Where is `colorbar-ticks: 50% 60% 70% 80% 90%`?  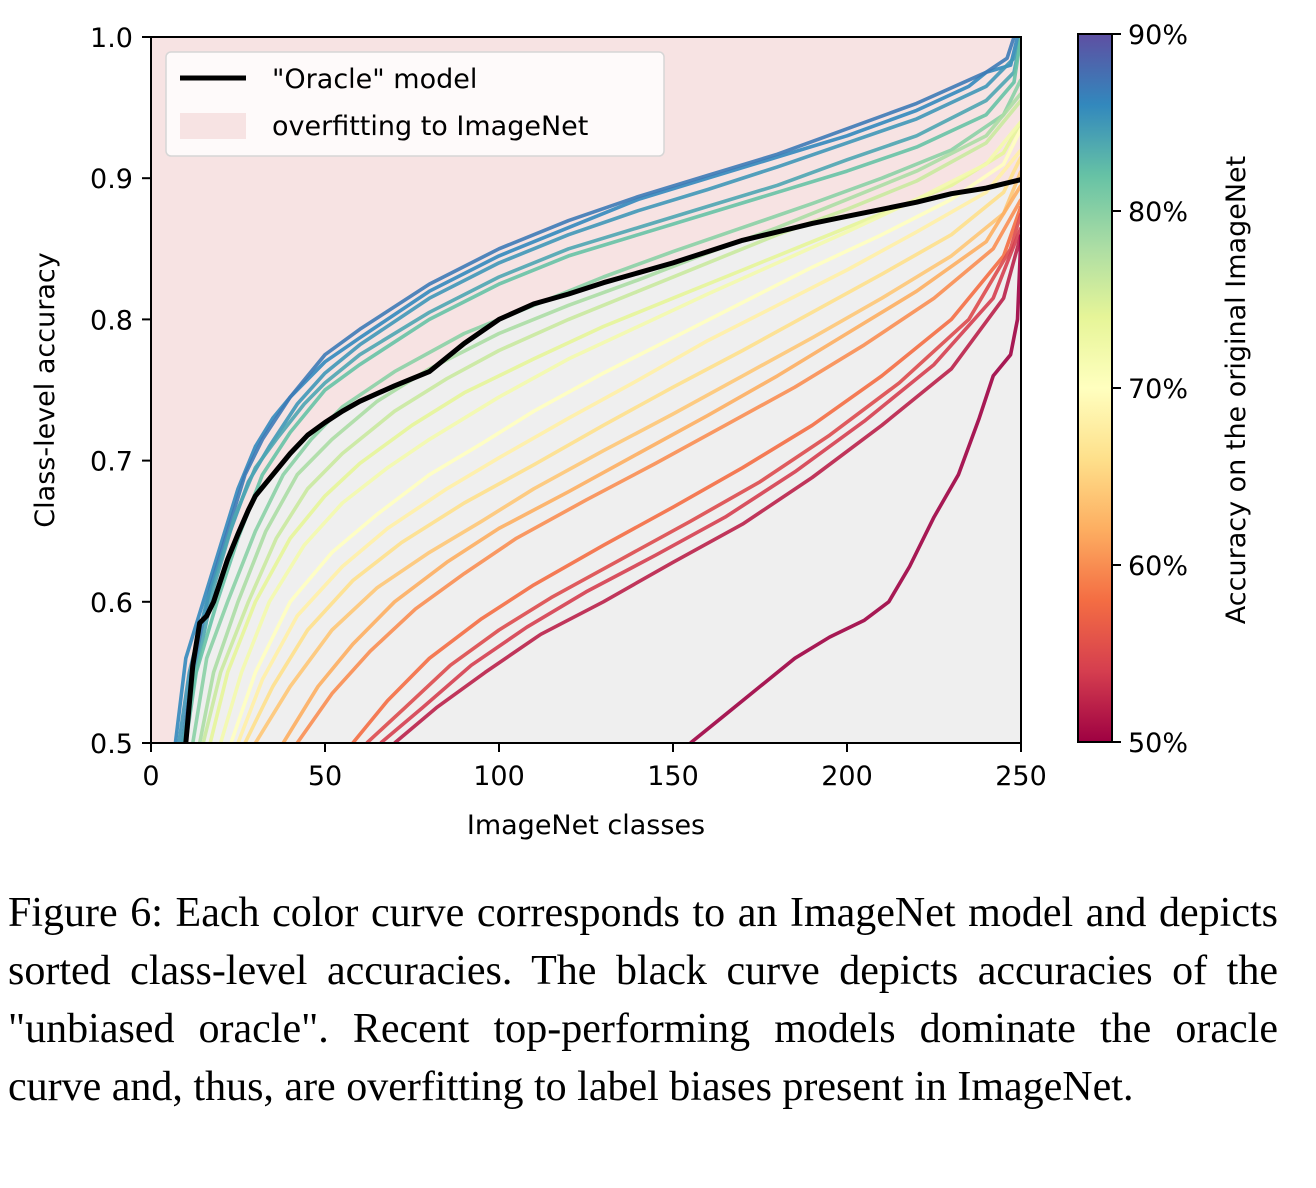 colorbar-ticks: 50% 60% 70% 80% 90% is located at coordinates (1150, 389).